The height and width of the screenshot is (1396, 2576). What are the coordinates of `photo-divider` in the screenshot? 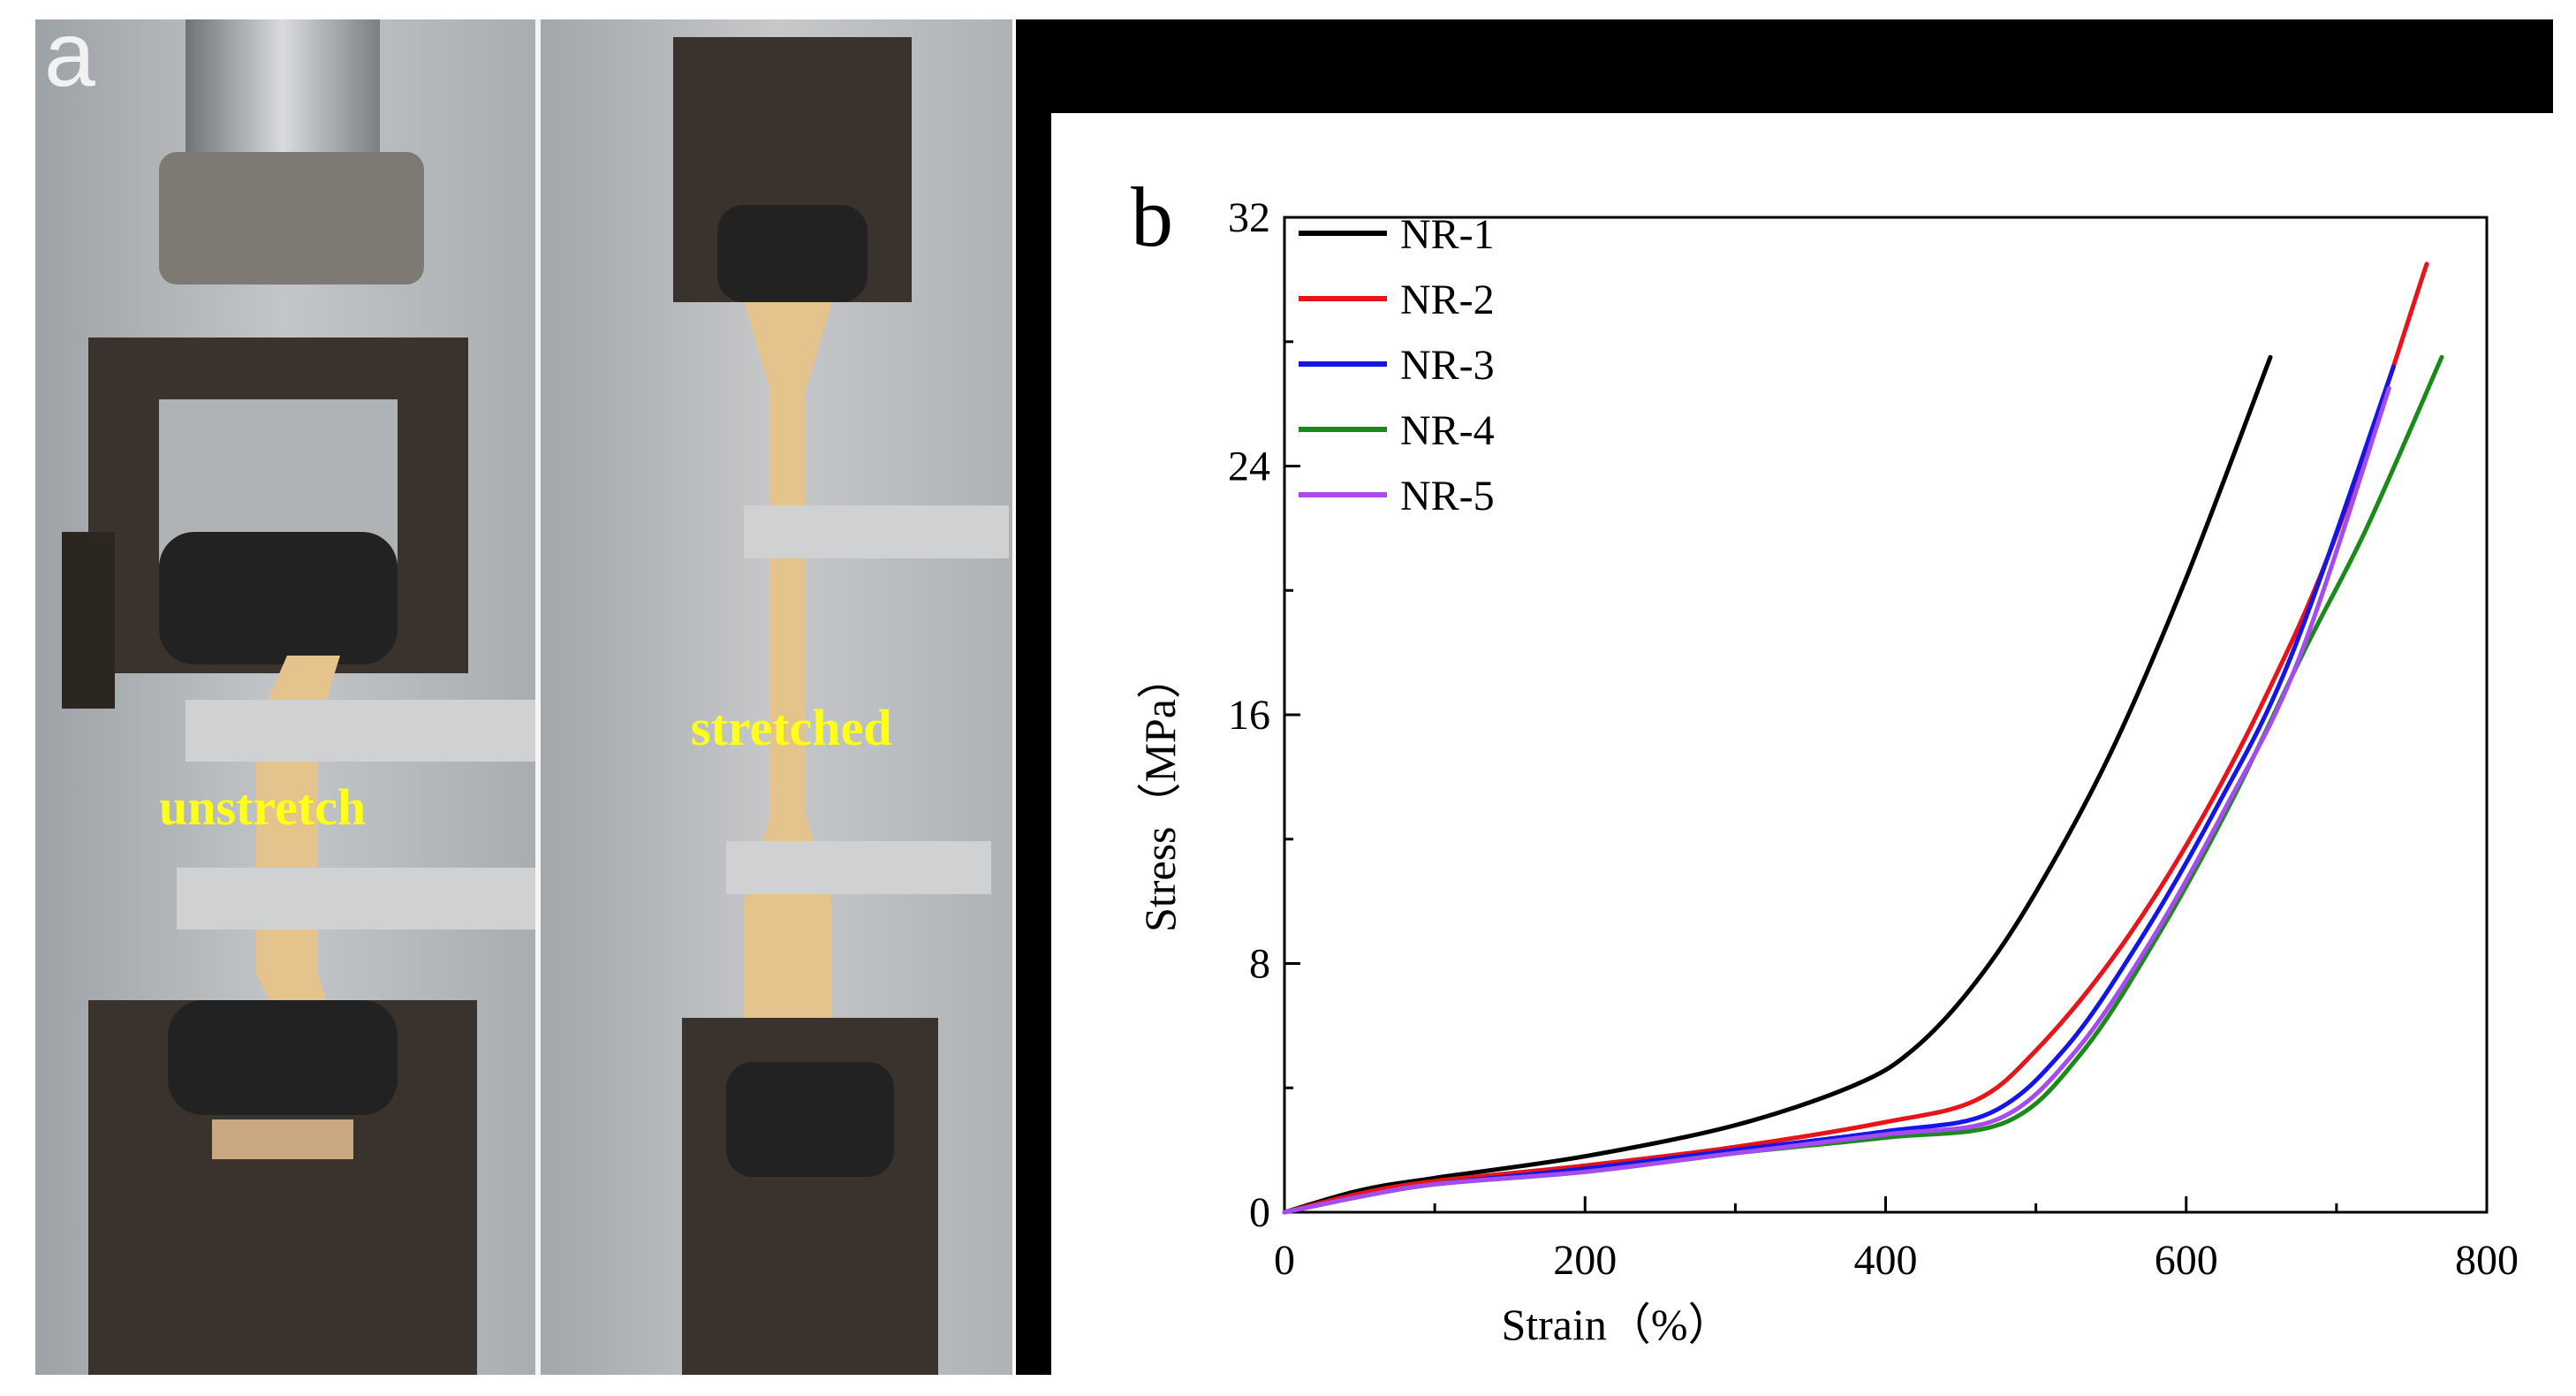 It's located at (538, 697).